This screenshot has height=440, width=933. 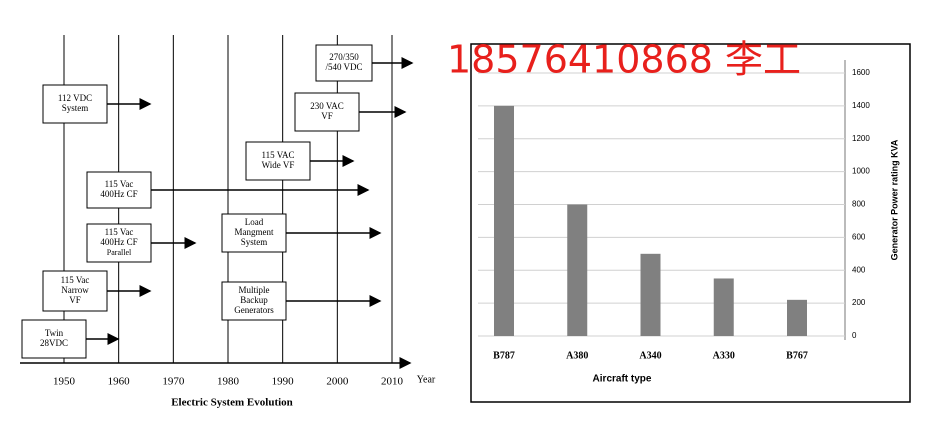 What do you see at coordinates (859, 204) in the screenshot?
I see `y-tick-label: 800` at bounding box center [859, 204].